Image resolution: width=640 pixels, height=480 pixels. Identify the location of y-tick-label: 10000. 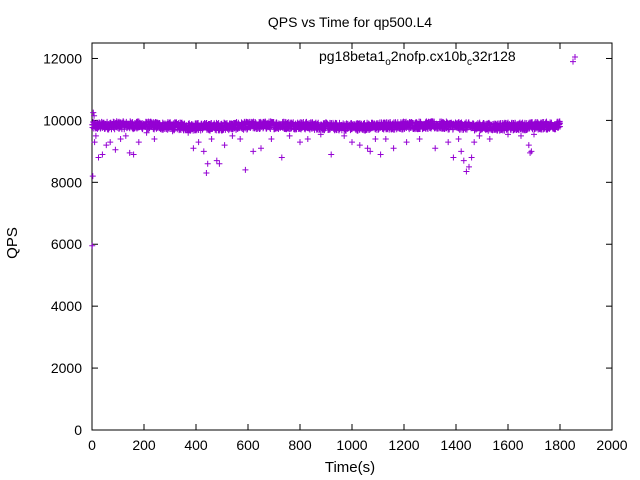
(62, 120).